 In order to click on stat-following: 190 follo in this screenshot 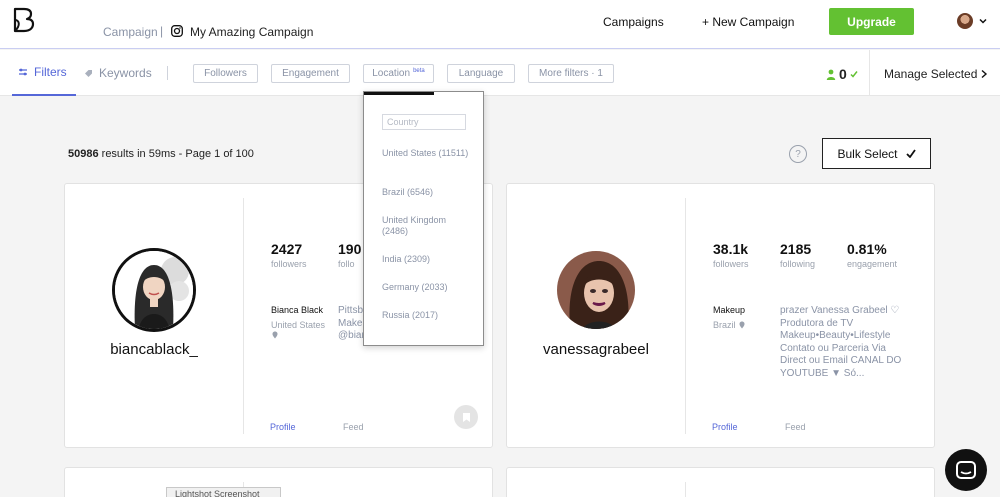, I will do `click(349, 255)`.